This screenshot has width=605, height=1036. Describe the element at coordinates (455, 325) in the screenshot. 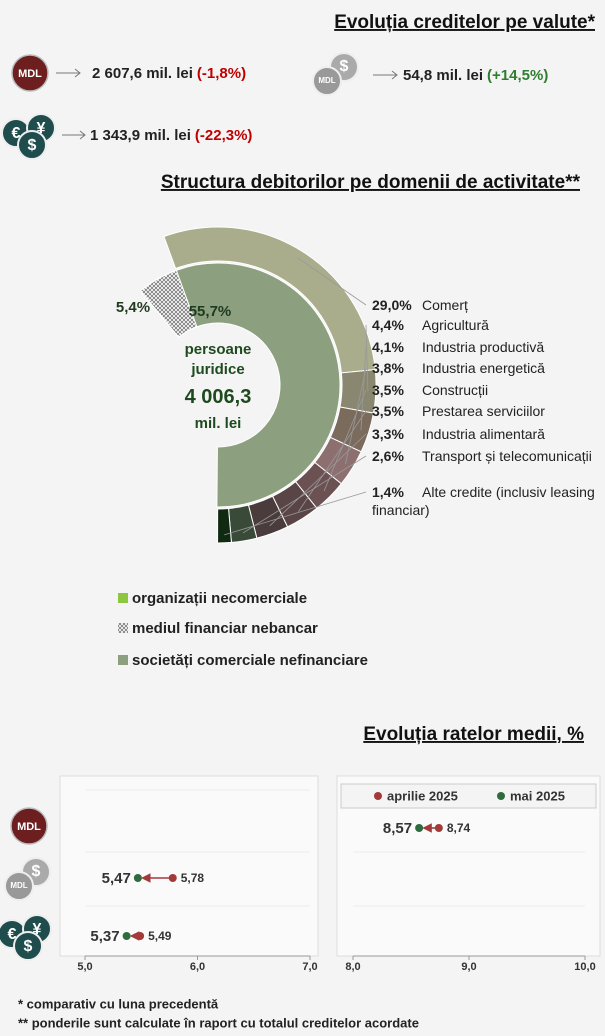

I see `outer-category: Agricultură` at that location.